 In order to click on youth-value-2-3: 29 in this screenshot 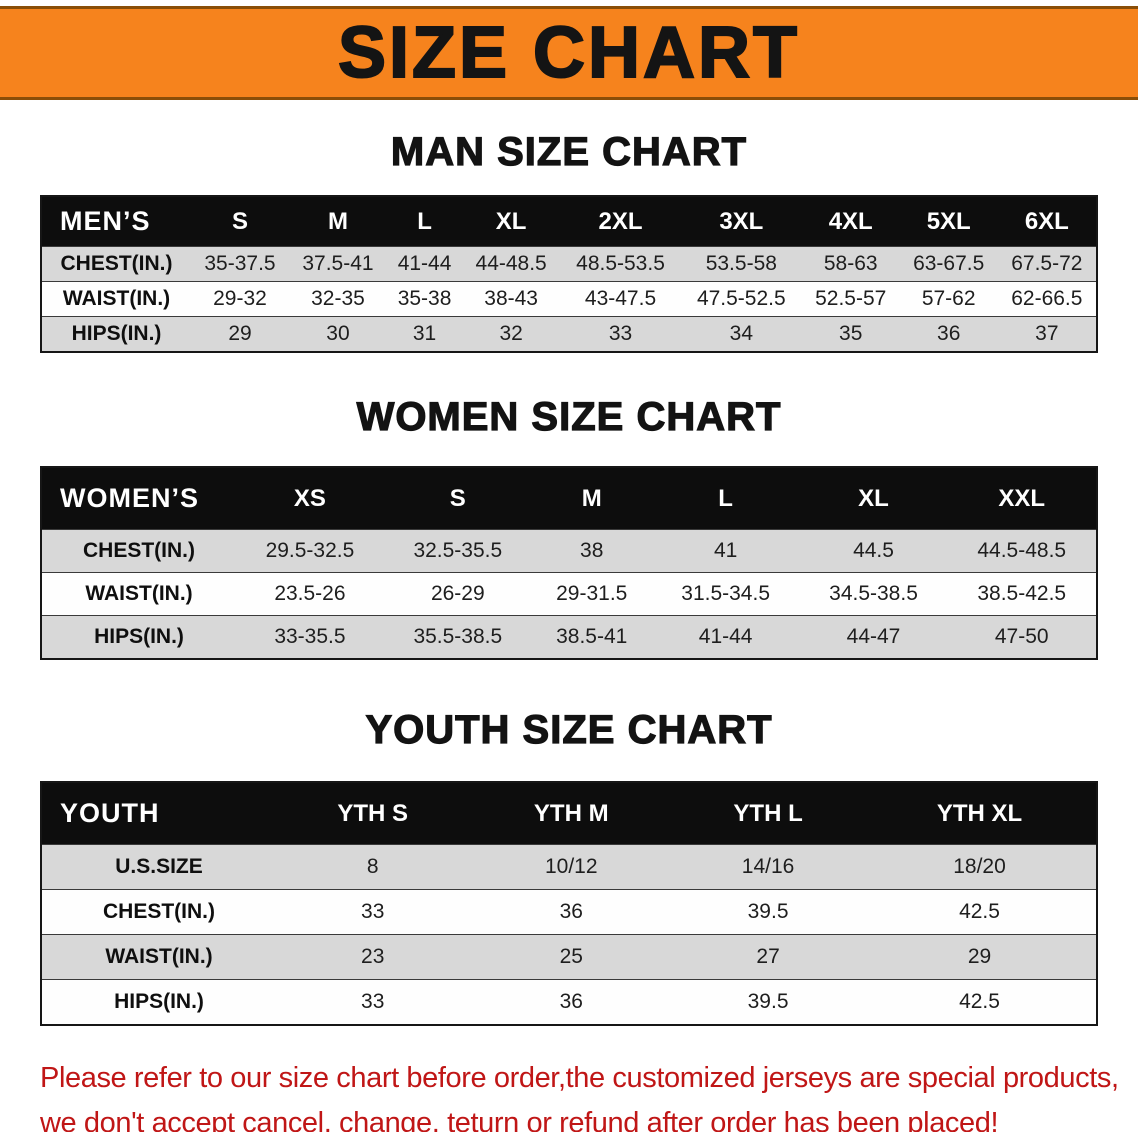, I will do `click(979, 956)`.